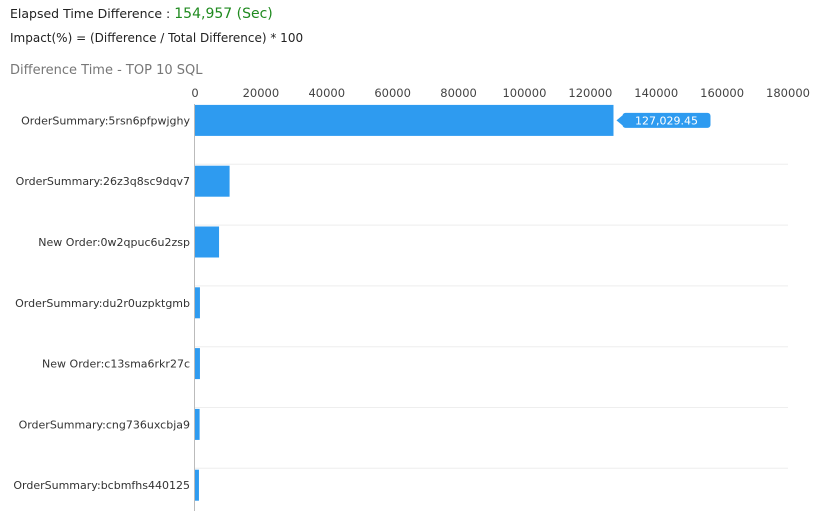 The height and width of the screenshot is (511, 818). What do you see at coordinates (392, 93) in the screenshot?
I see `x-tick-label: 60000` at bounding box center [392, 93].